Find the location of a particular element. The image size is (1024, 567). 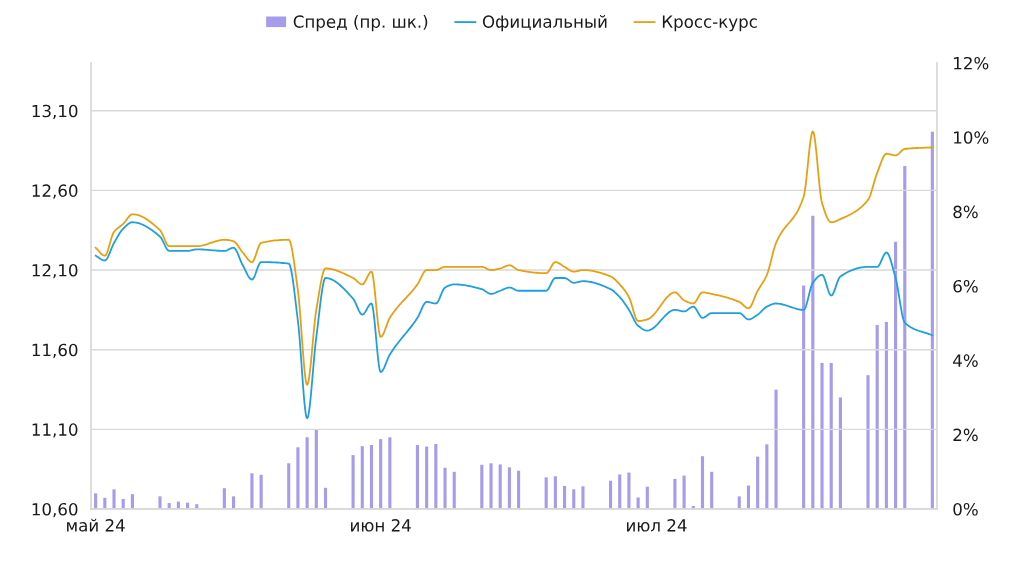

y2-tick-label: 12% is located at coordinates (971, 63).